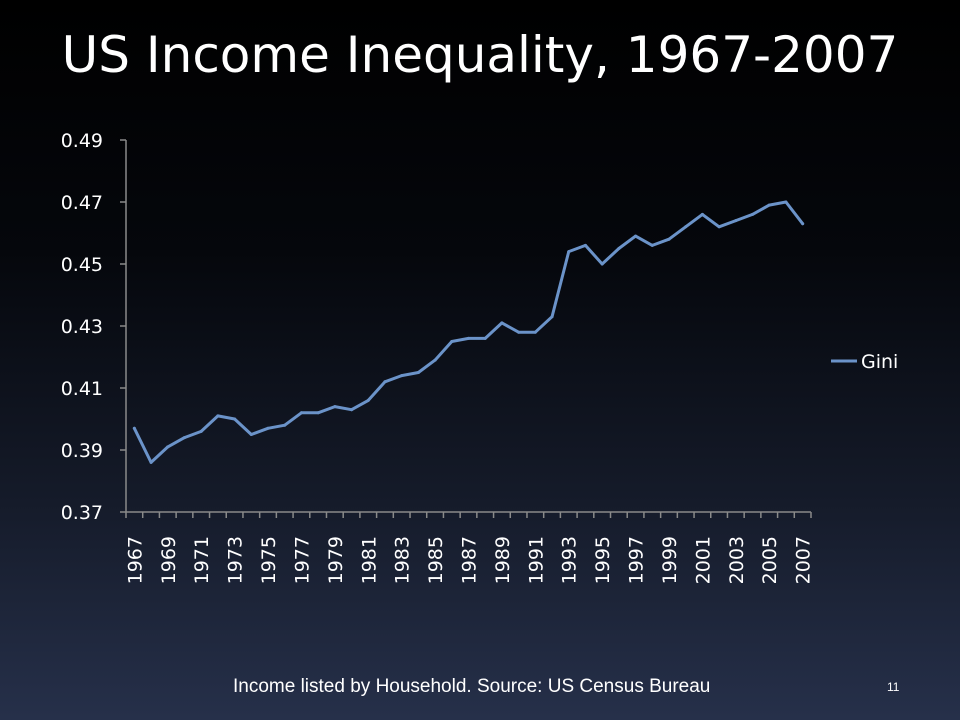  Describe the element at coordinates (703, 560) in the screenshot. I see `x-tick-label: 2001` at that location.